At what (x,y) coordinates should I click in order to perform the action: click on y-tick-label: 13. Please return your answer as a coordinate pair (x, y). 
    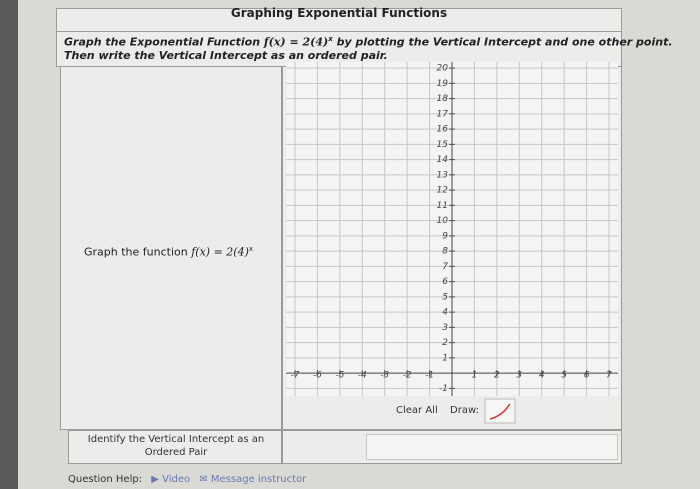
    Looking at the image, I should click on (443, 175).